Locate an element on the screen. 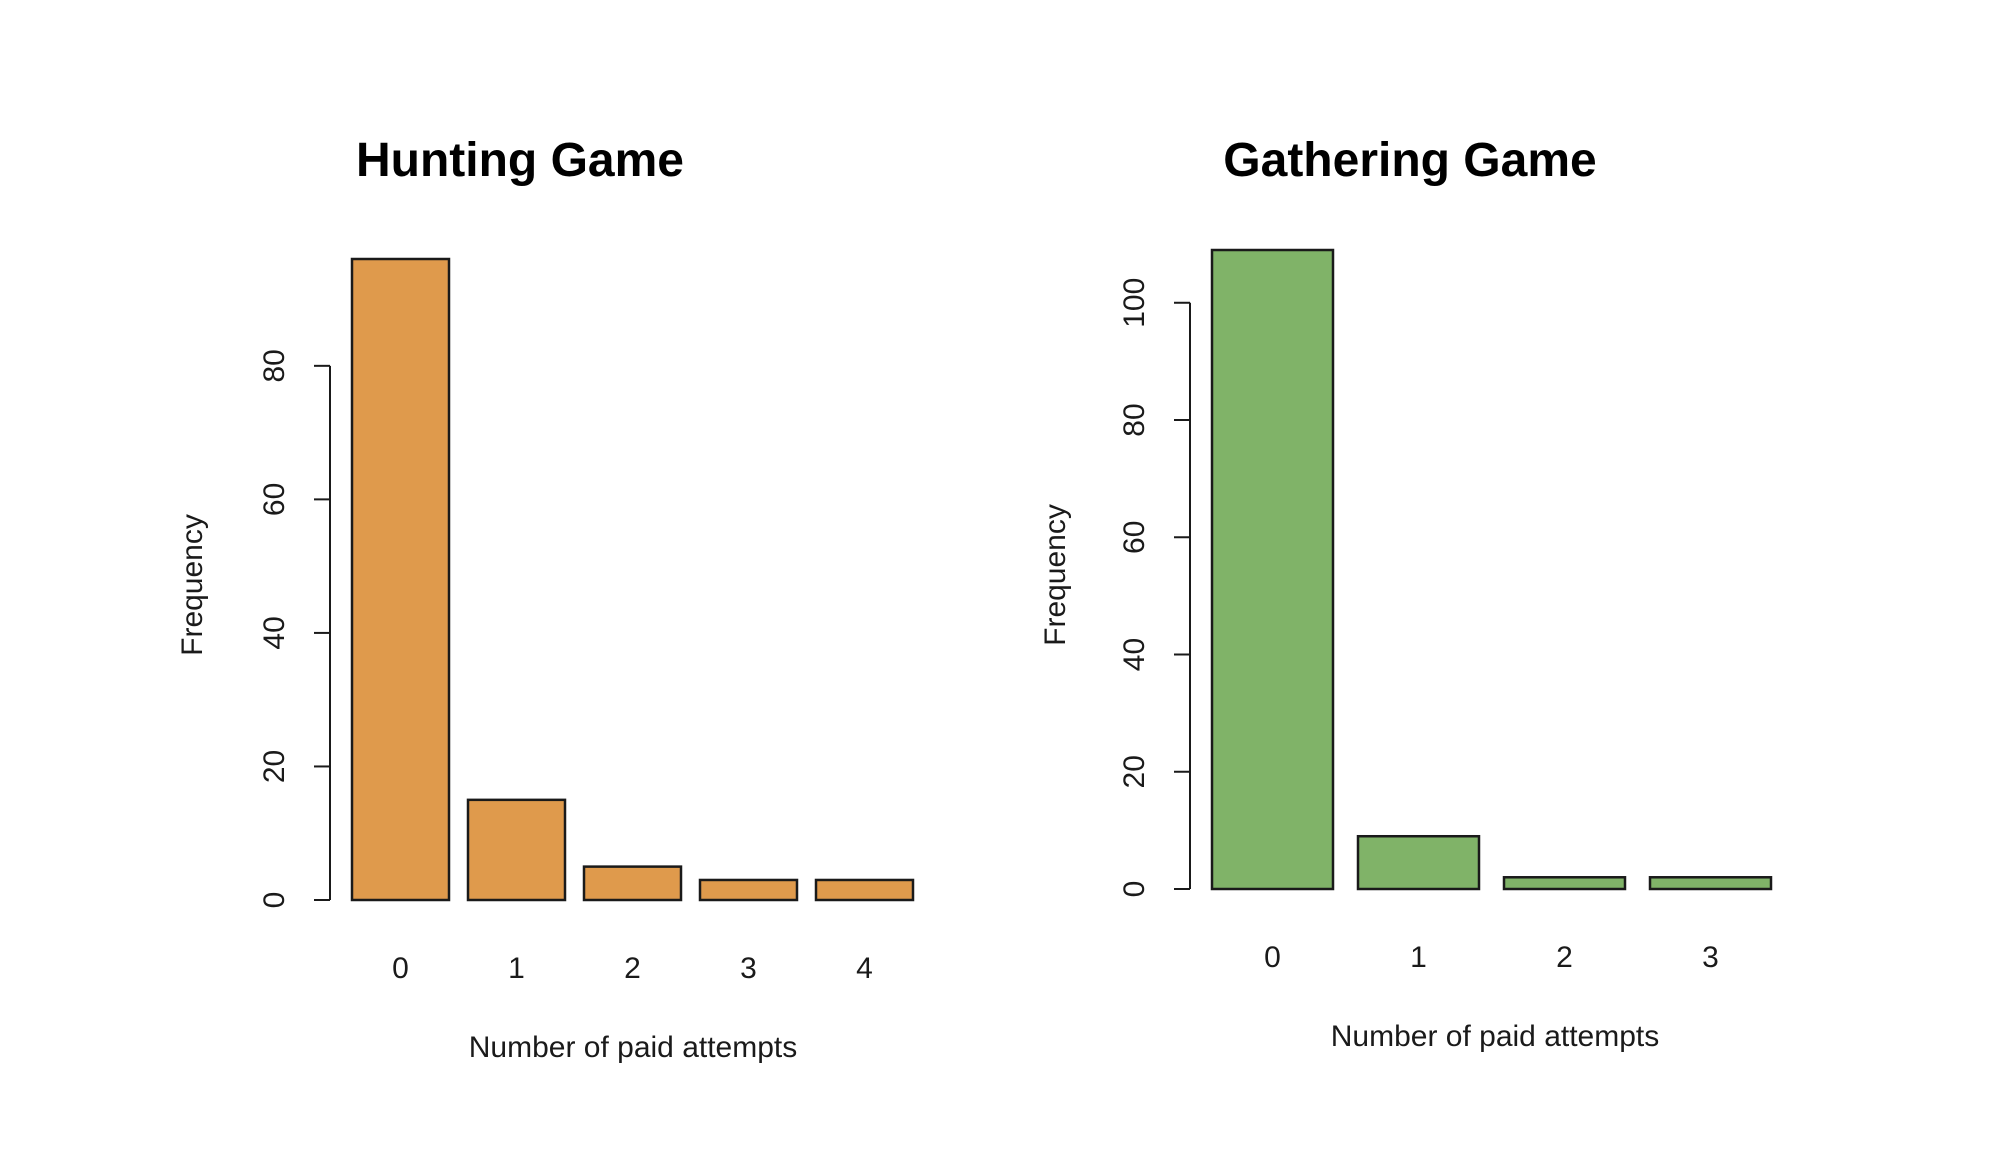 The image size is (2000, 1156). gathering-x-tick-labels: 0 1 2 3 is located at coordinates (1491, 957).